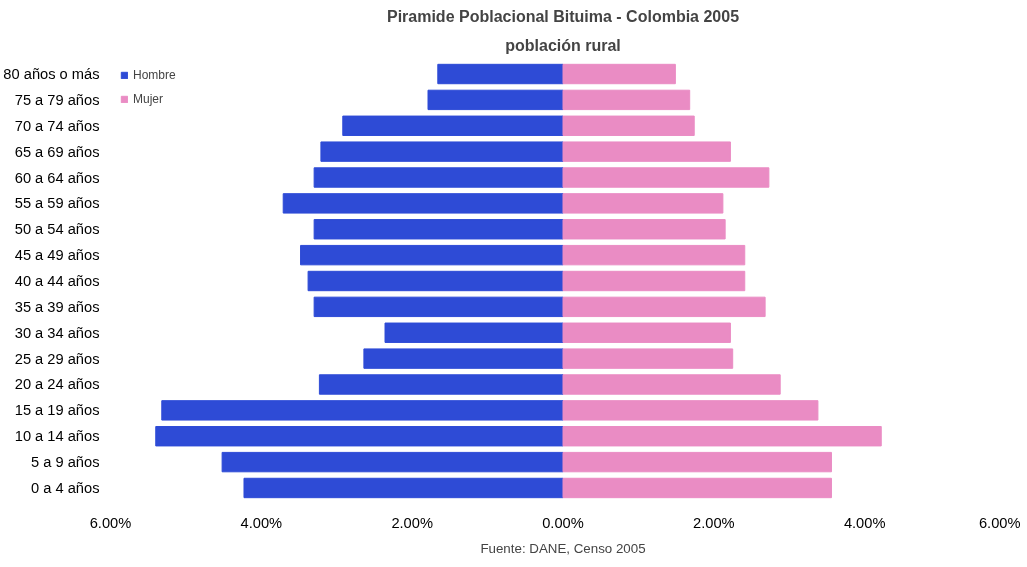 Image resolution: width=1027 pixels, height=567 pixels. I want to click on y-tick-label: 35 a 39 años, so click(57, 306).